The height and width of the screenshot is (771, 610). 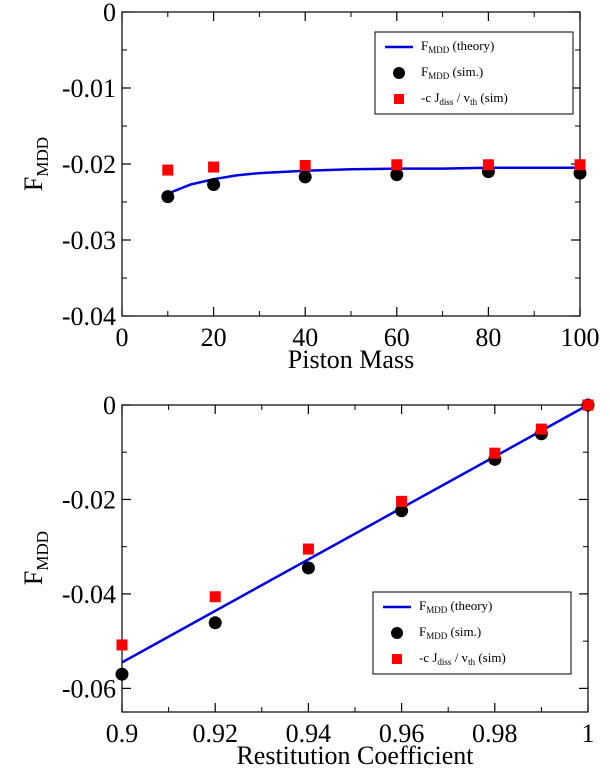 What do you see at coordinates (351, 359) in the screenshot?
I see `x-axis-label: Piston Mass` at bounding box center [351, 359].